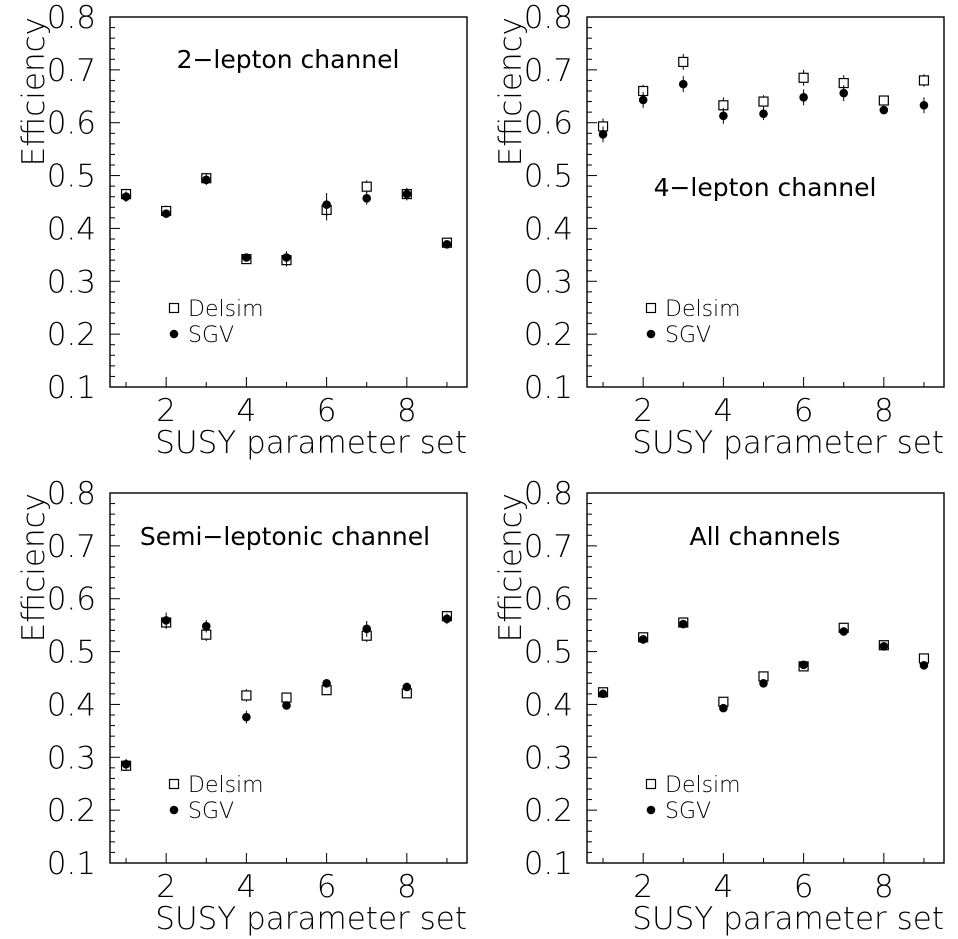 This screenshot has height=939, width=958. What do you see at coordinates (288, 59) in the screenshot?
I see `chart-title: 2−lepton channel` at bounding box center [288, 59].